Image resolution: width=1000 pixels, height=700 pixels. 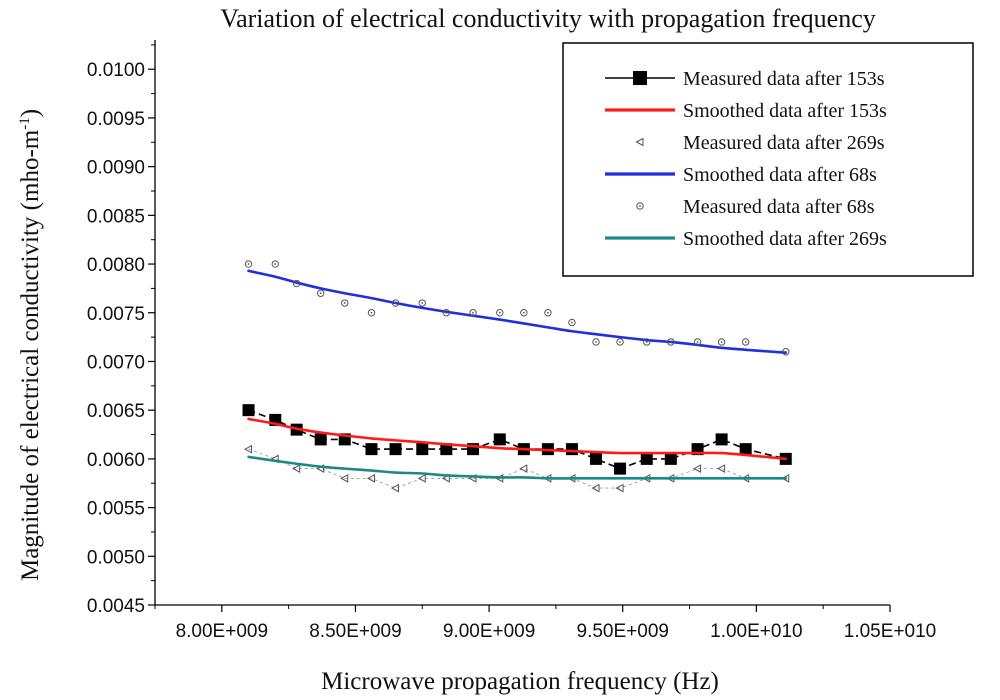 I want to click on y-tick-label: 0.0100, so click(x=116, y=70).